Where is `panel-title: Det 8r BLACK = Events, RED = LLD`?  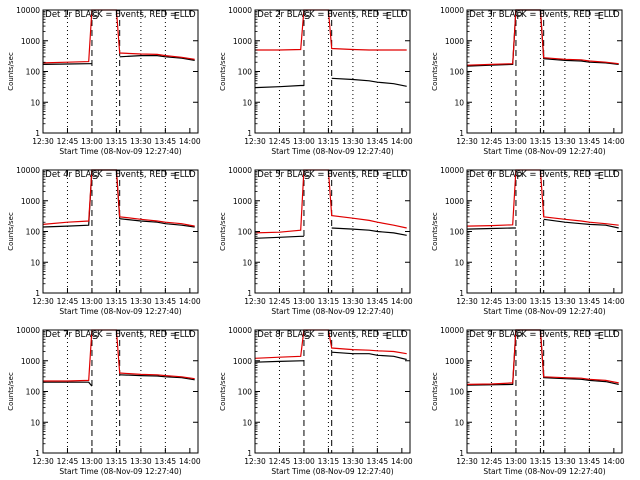
panel-title: Det 8r BLACK = Events, RED = LLD is located at coordinates (332, 335).